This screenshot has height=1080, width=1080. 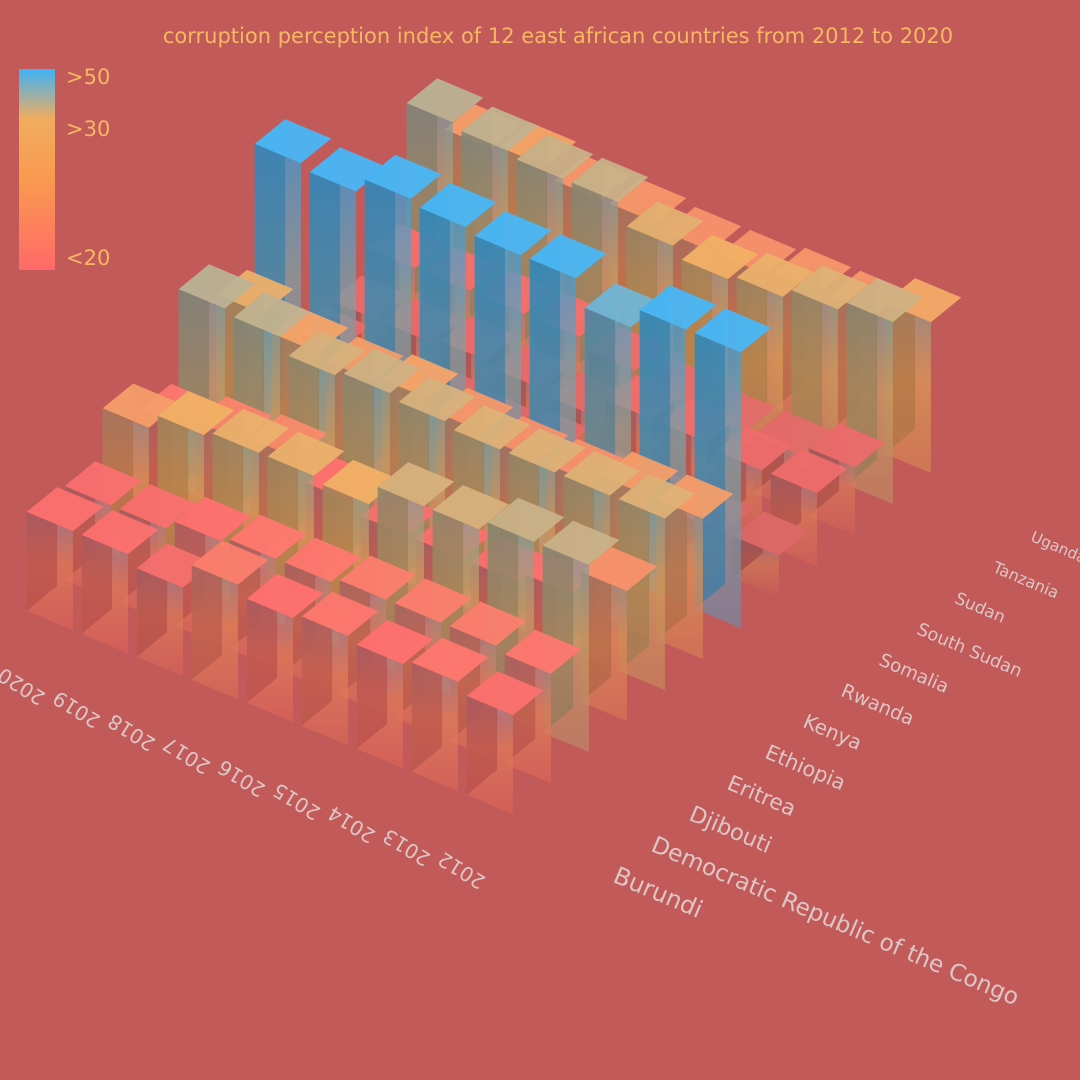 I want to click on bar-ethiopia-2012, so click(x=657, y=582).